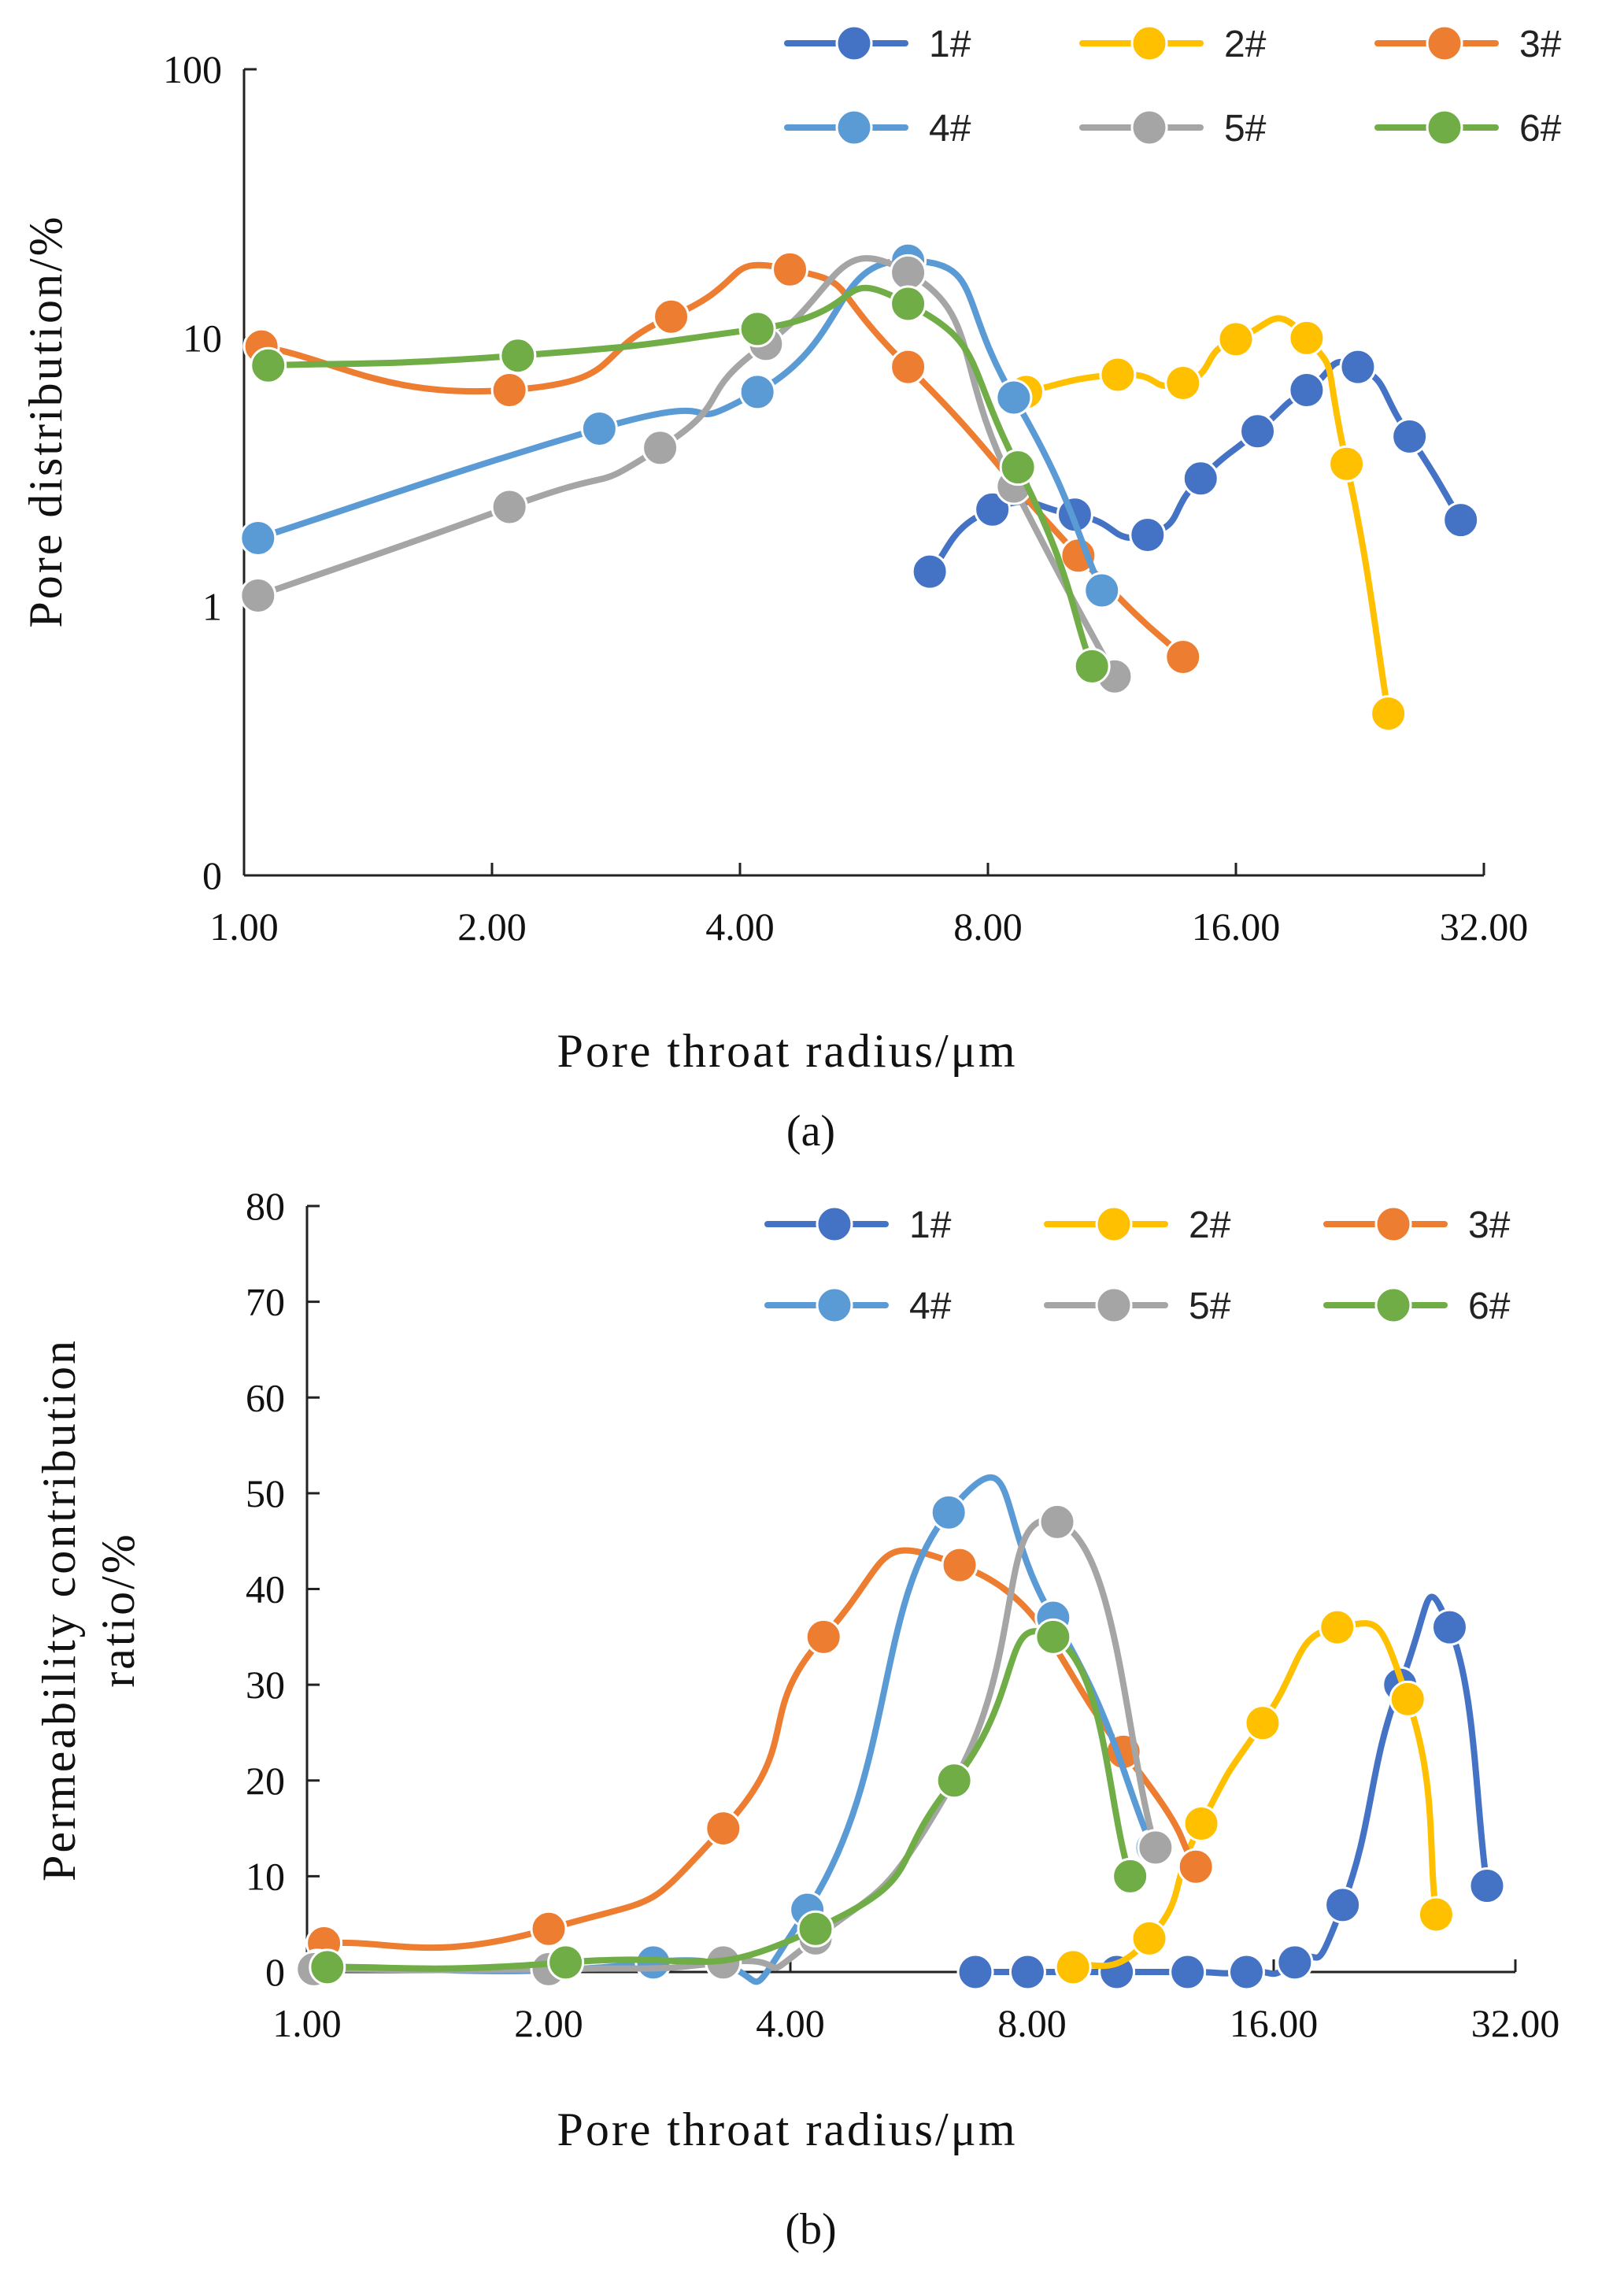 The image size is (1624, 2279). What do you see at coordinates (988, 927) in the screenshot?
I see `panel-a-x-tick-label: 8.00` at bounding box center [988, 927].